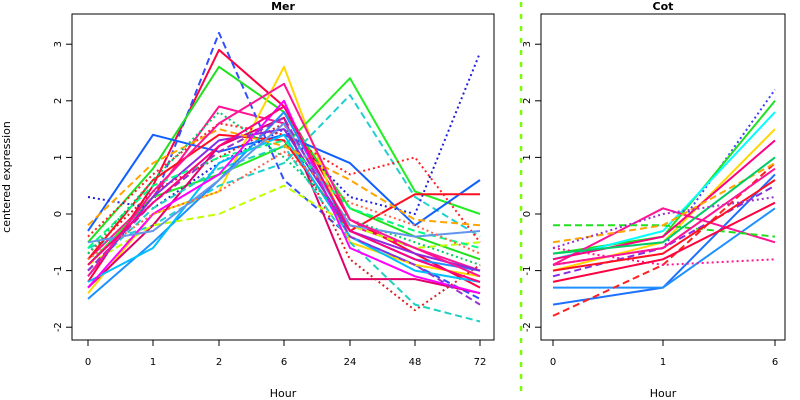  What do you see at coordinates (284, 362) in the screenshot?
I see `mer-x-tick-label: 6` at bounding box center [284, 362].